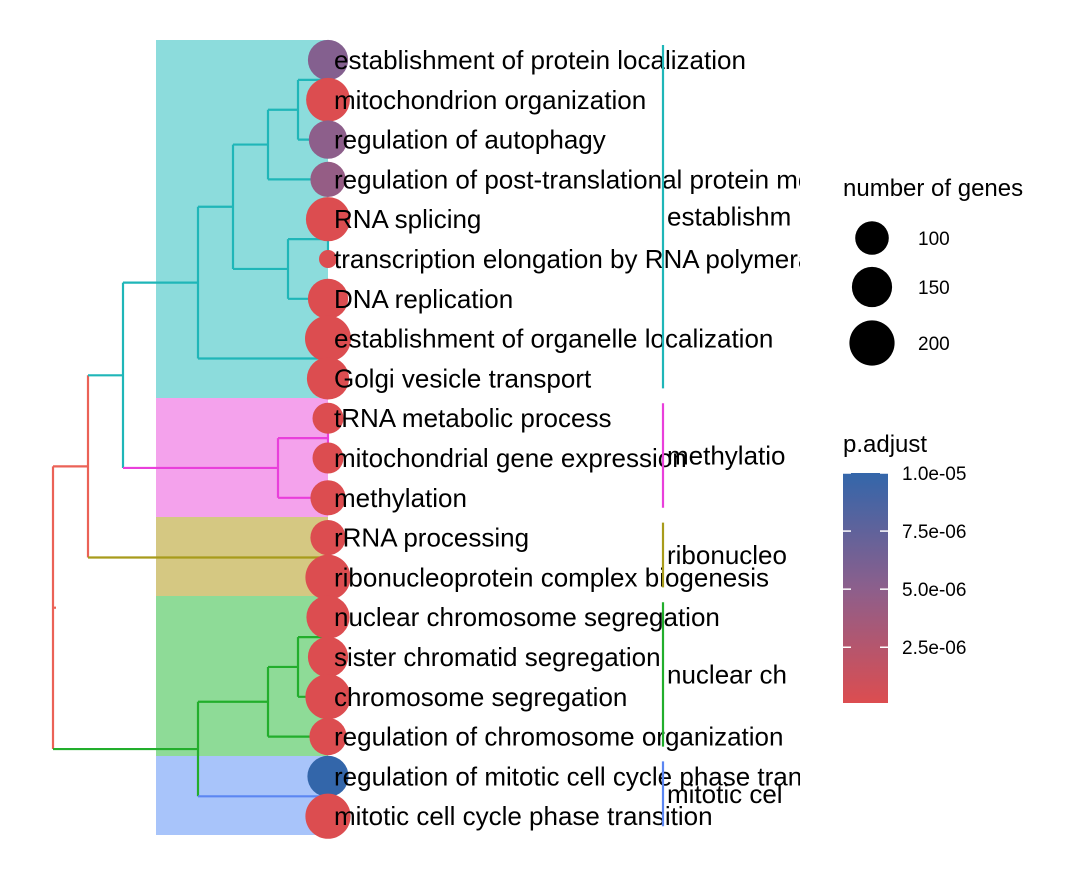 This screenshot has height=882, width=1092. I want to click on cluster-label: ribonucleo, so click(727, 555).